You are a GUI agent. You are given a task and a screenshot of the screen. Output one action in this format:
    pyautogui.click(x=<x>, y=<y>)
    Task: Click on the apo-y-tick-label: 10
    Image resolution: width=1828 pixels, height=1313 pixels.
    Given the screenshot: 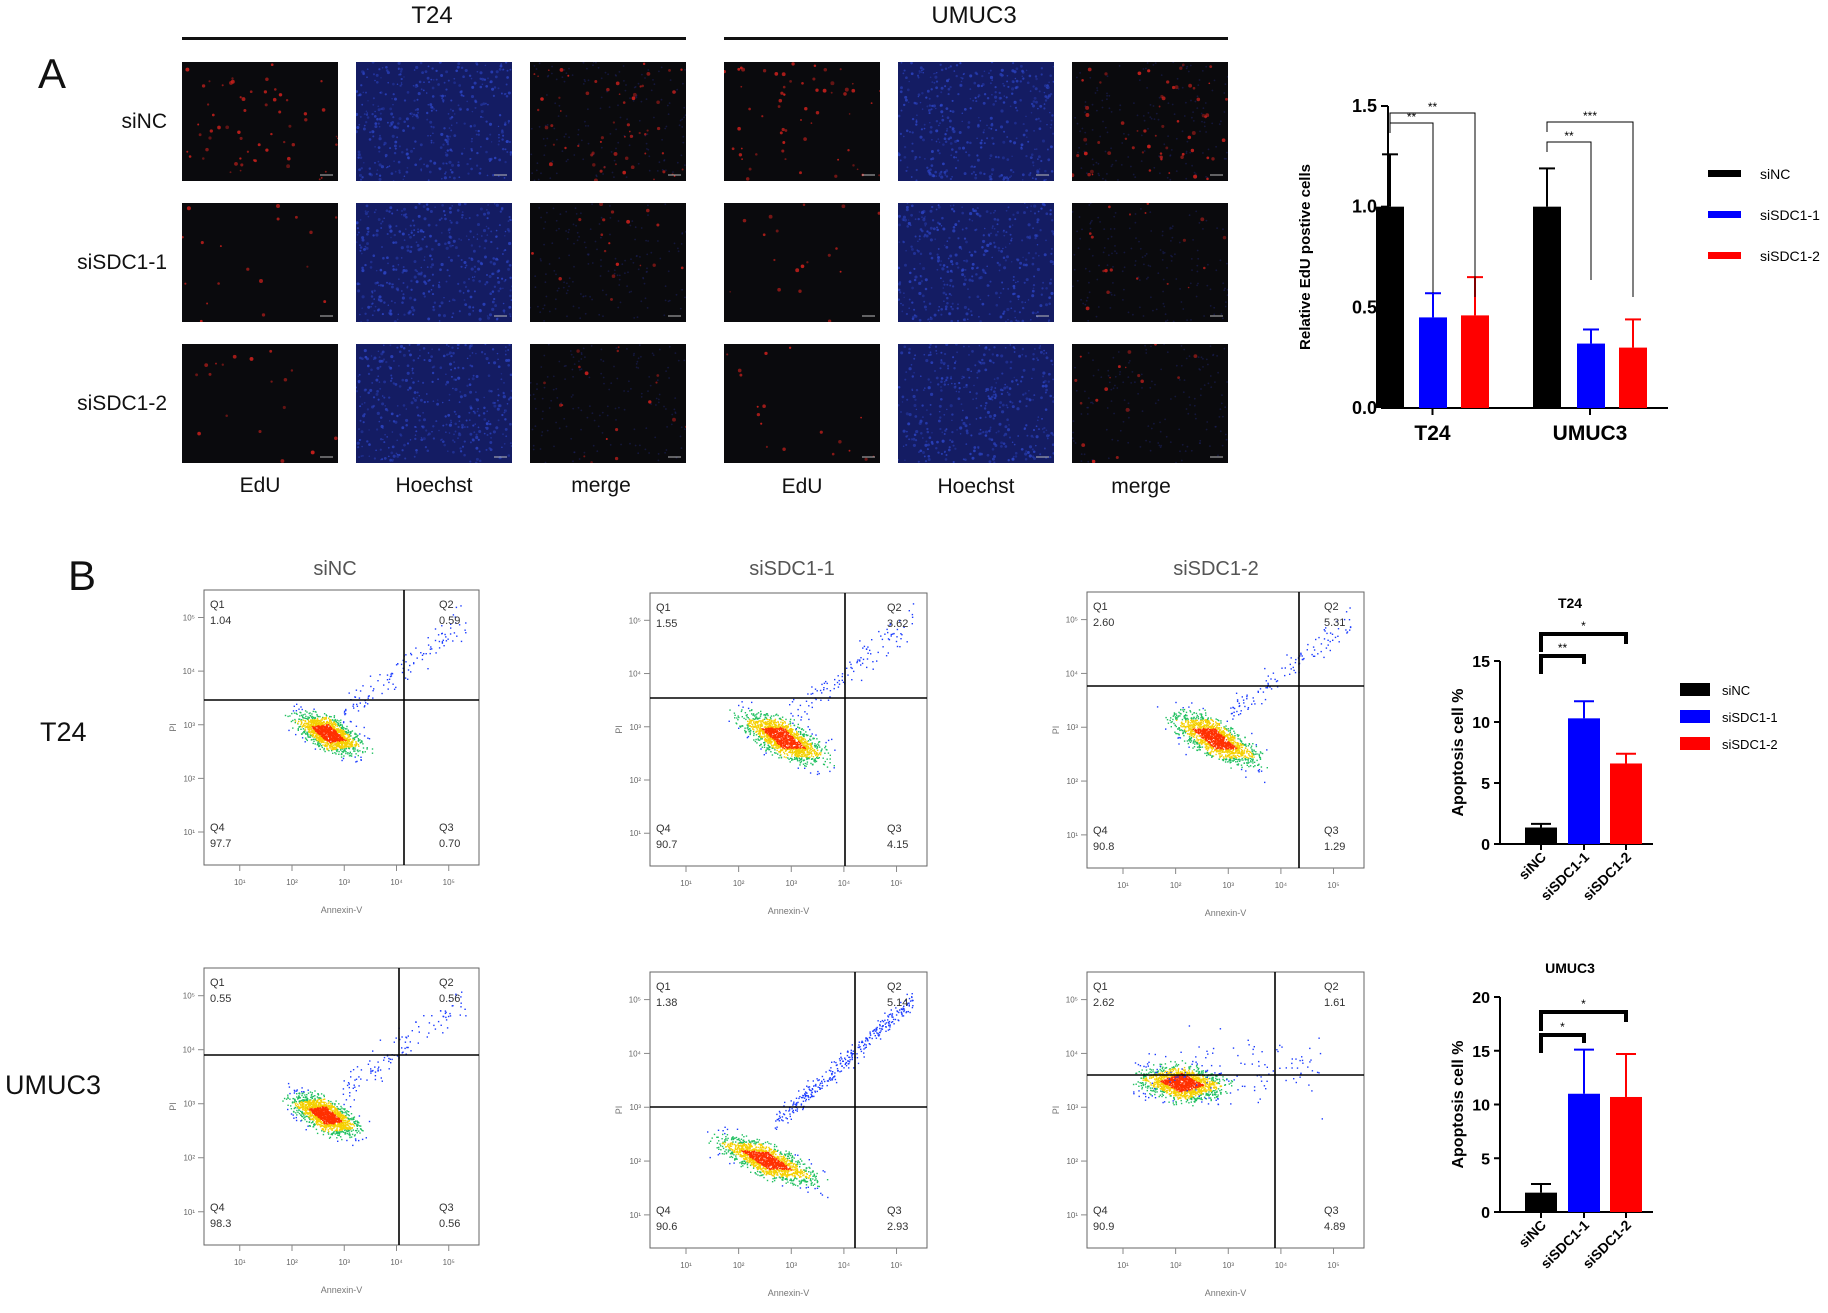 What is the action you would take?
    pyautogui.click(x=1481, y=1106)
    